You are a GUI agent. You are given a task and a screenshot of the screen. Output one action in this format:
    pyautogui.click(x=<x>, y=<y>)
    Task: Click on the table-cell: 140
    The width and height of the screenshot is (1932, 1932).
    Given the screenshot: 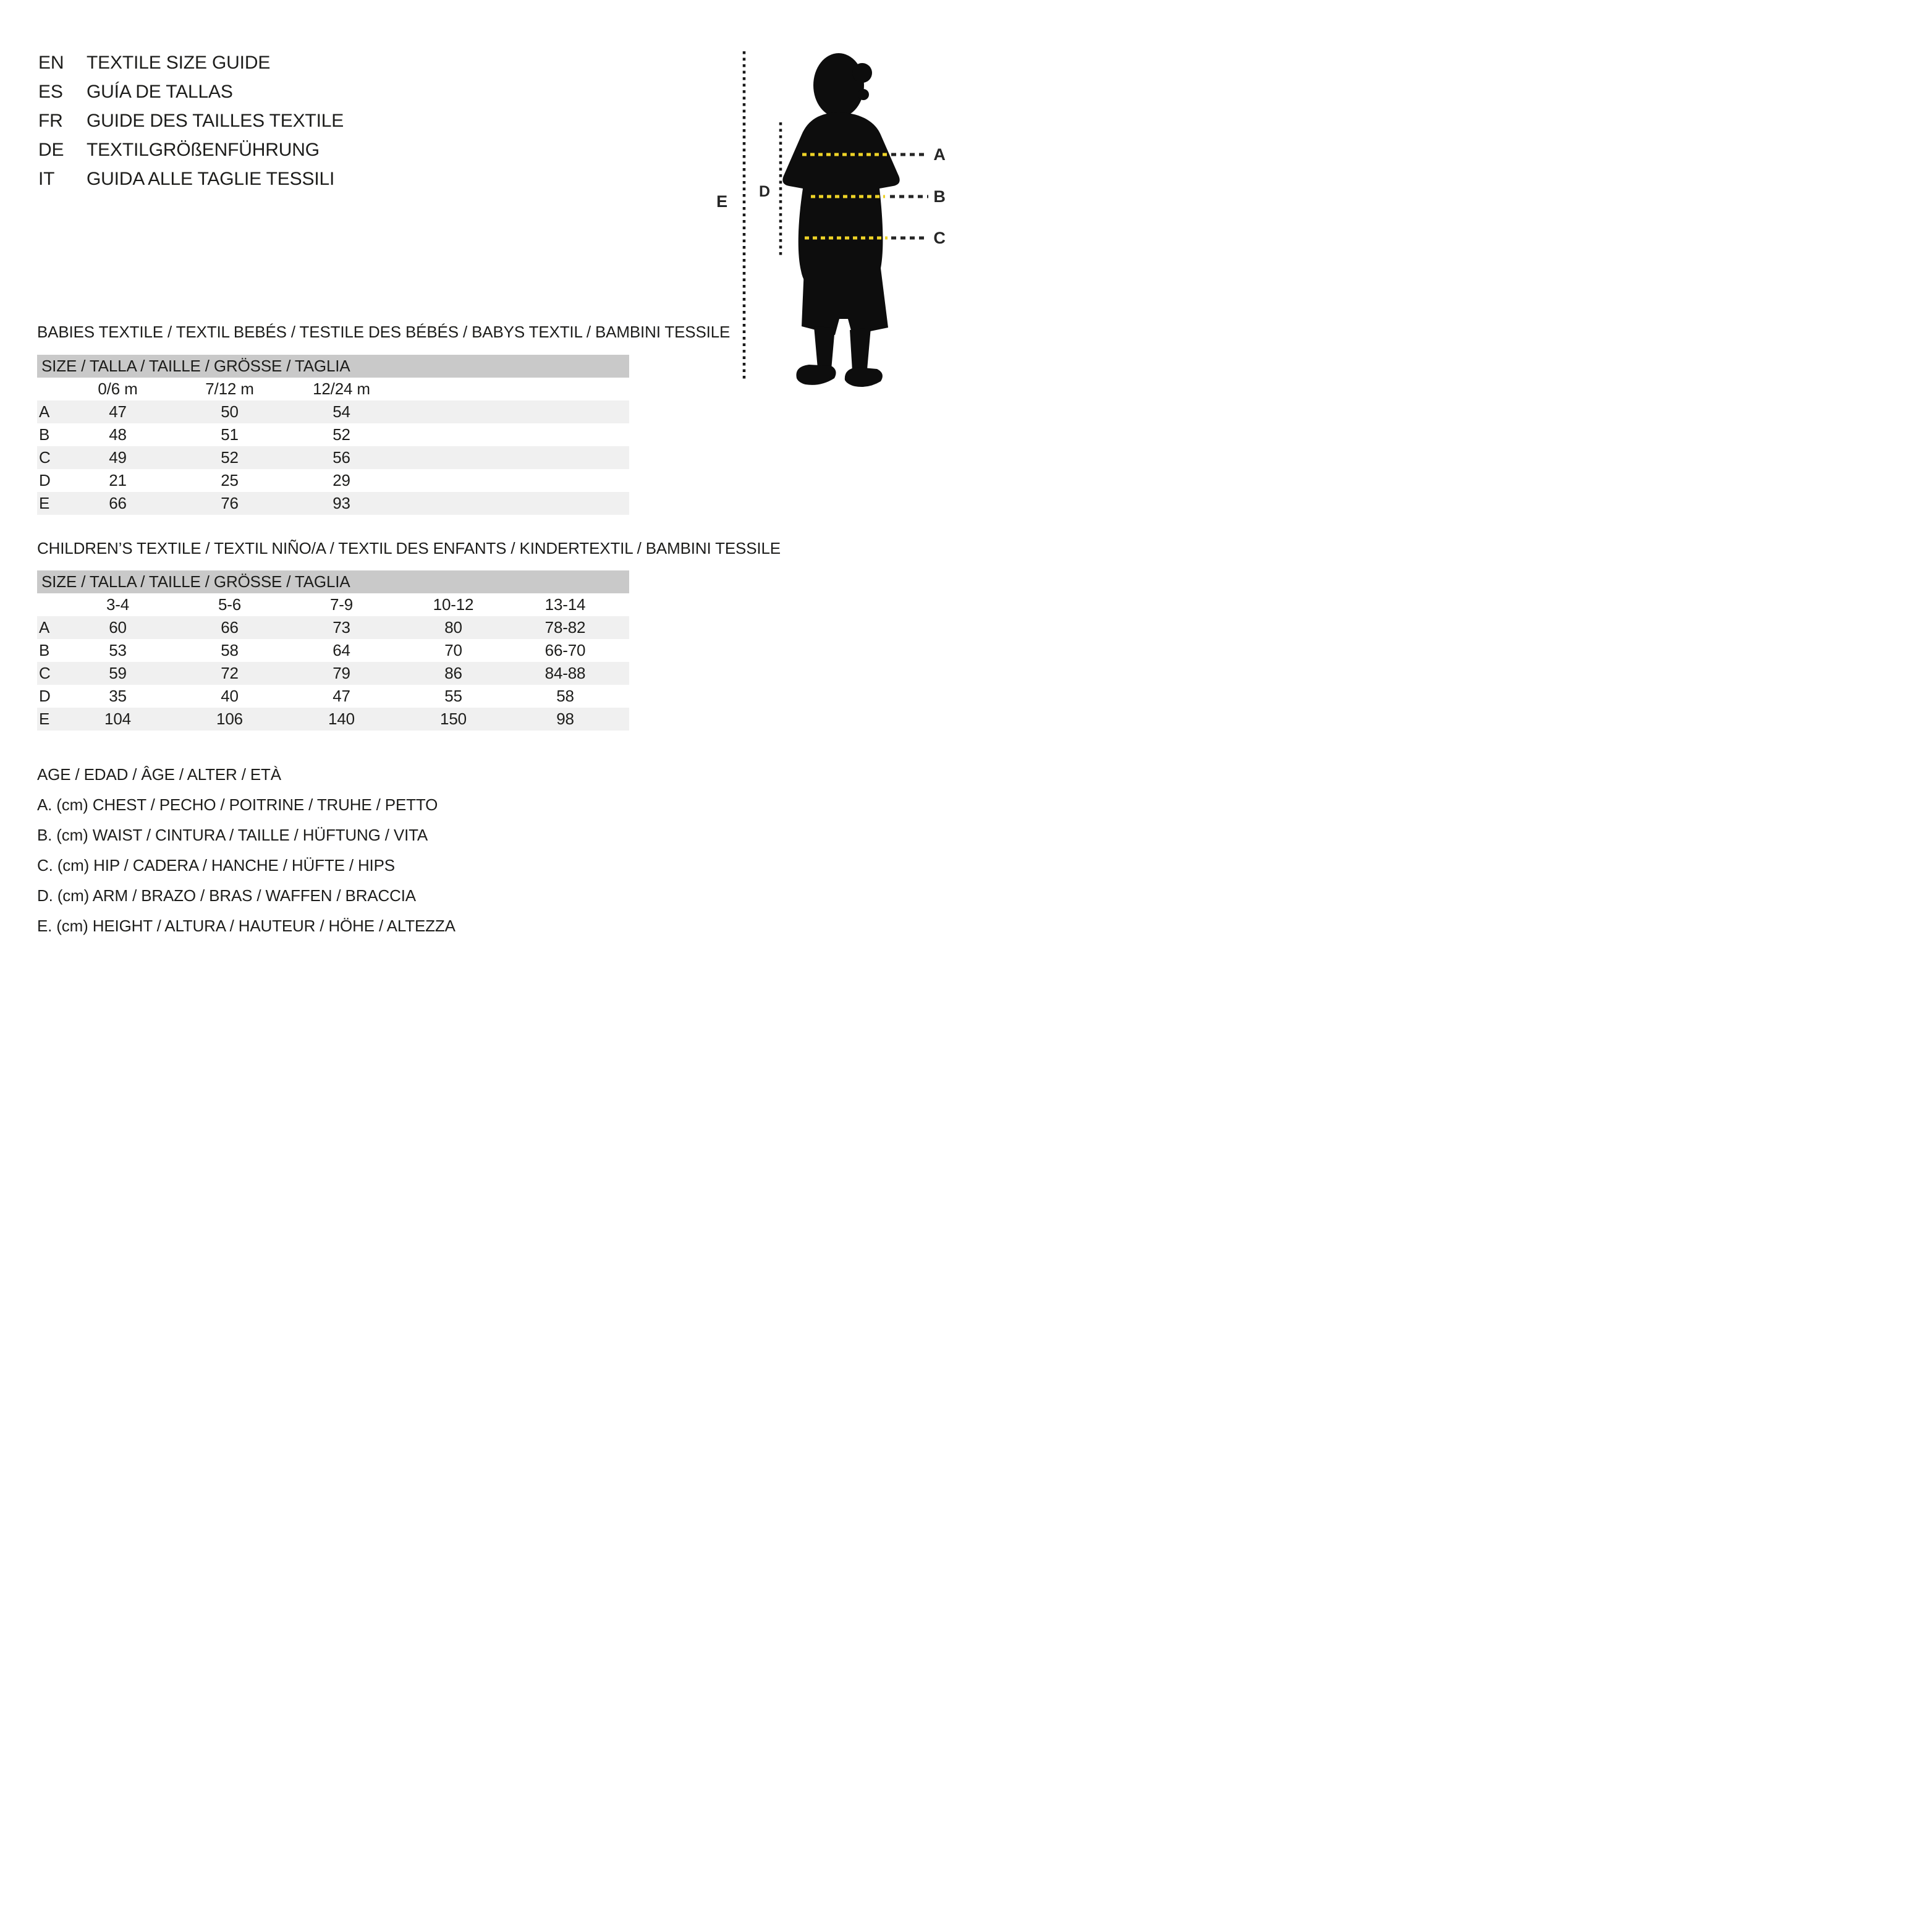 What is the action you would take?
    pyautogui.click(x=341, y=719)
    